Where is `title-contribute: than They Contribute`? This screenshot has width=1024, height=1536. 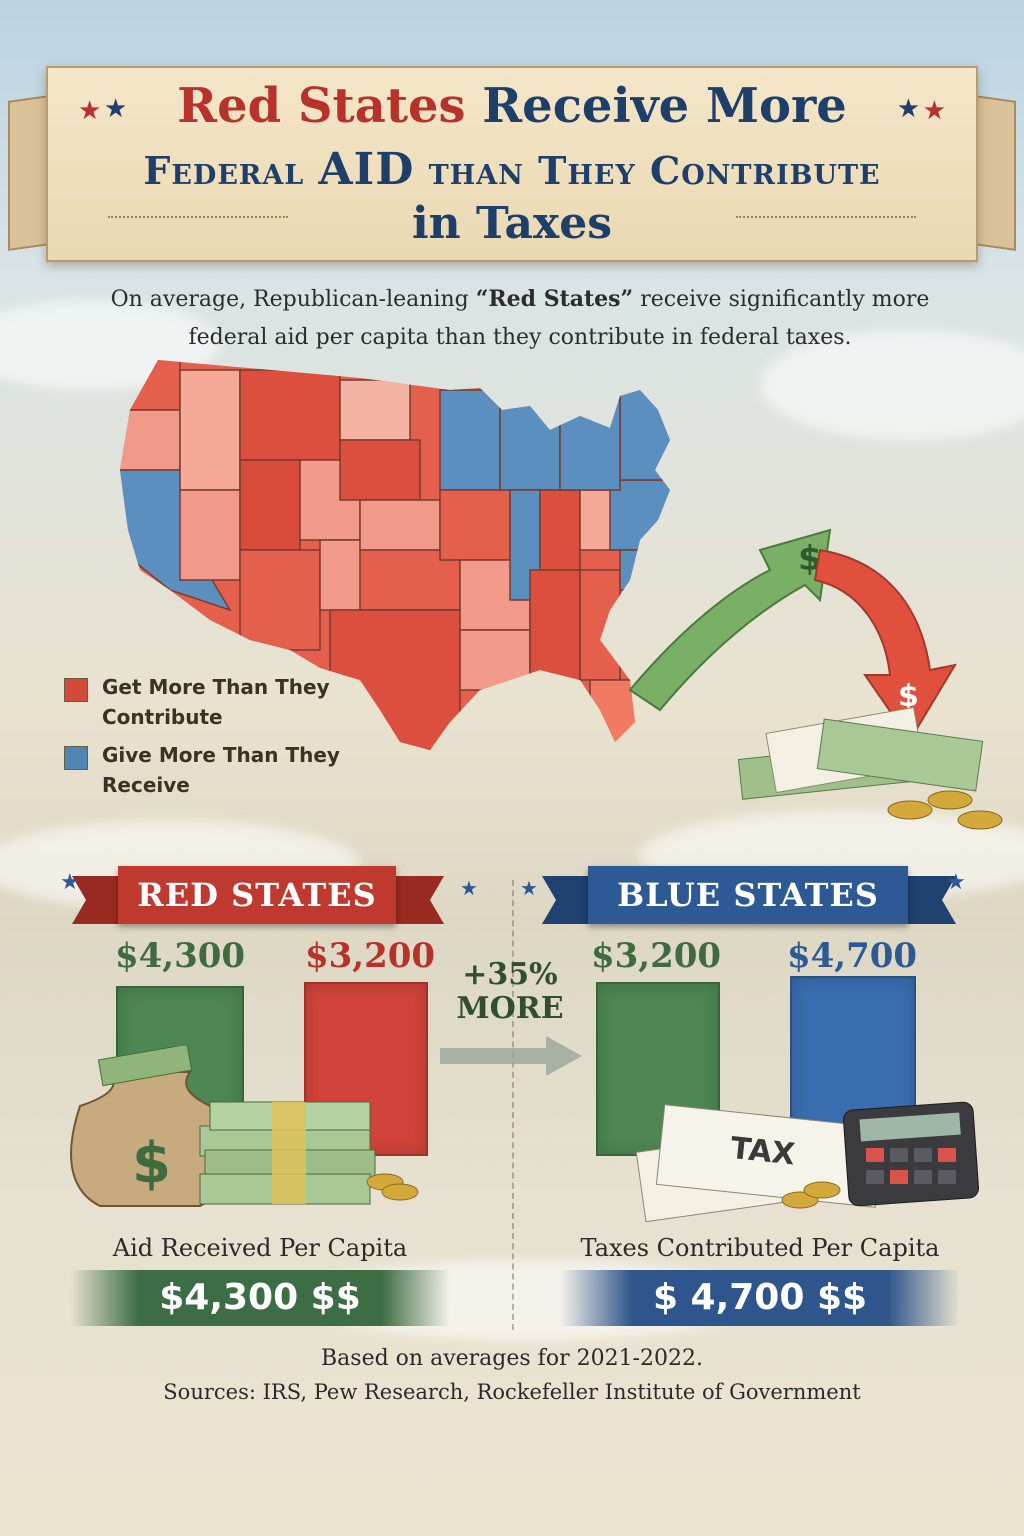
title-contribute: than They Contribute is located at coordinates (654, 170).